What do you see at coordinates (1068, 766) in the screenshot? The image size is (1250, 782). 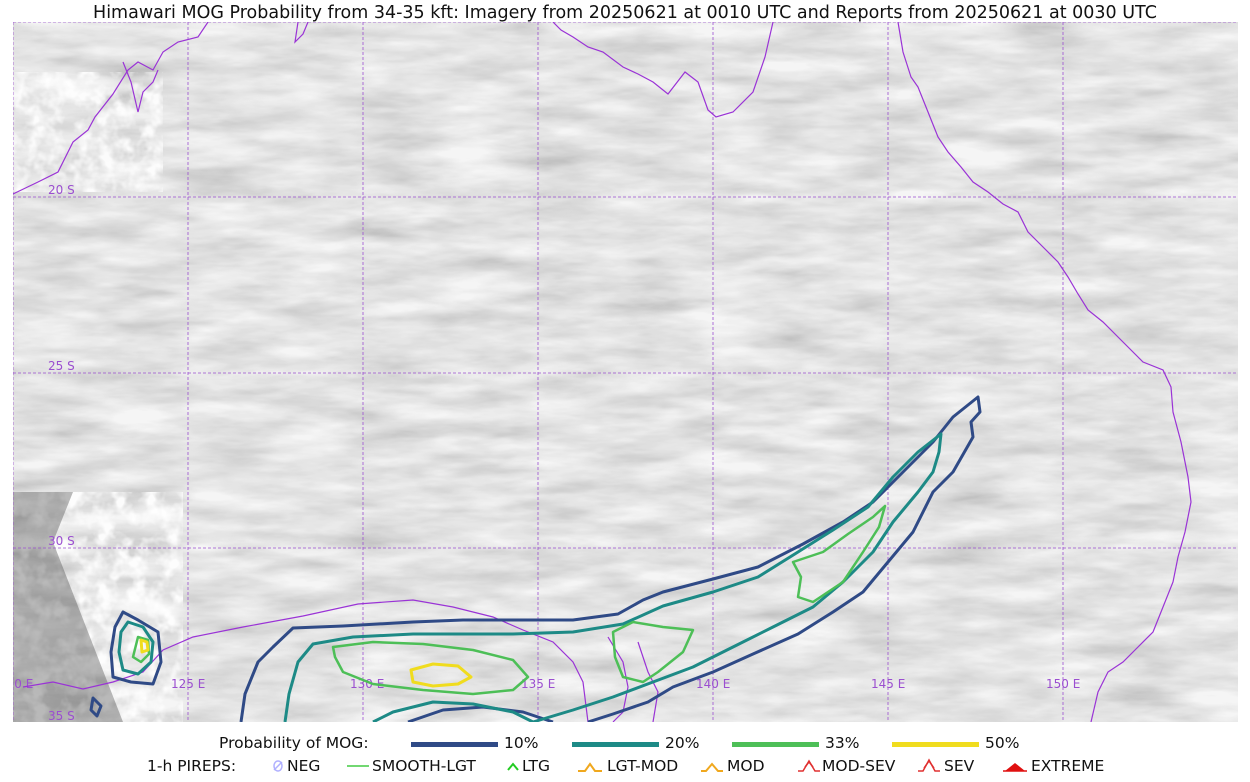 I see `legend-label-extreme: EXTREME` at bounding box center [1068, 766].